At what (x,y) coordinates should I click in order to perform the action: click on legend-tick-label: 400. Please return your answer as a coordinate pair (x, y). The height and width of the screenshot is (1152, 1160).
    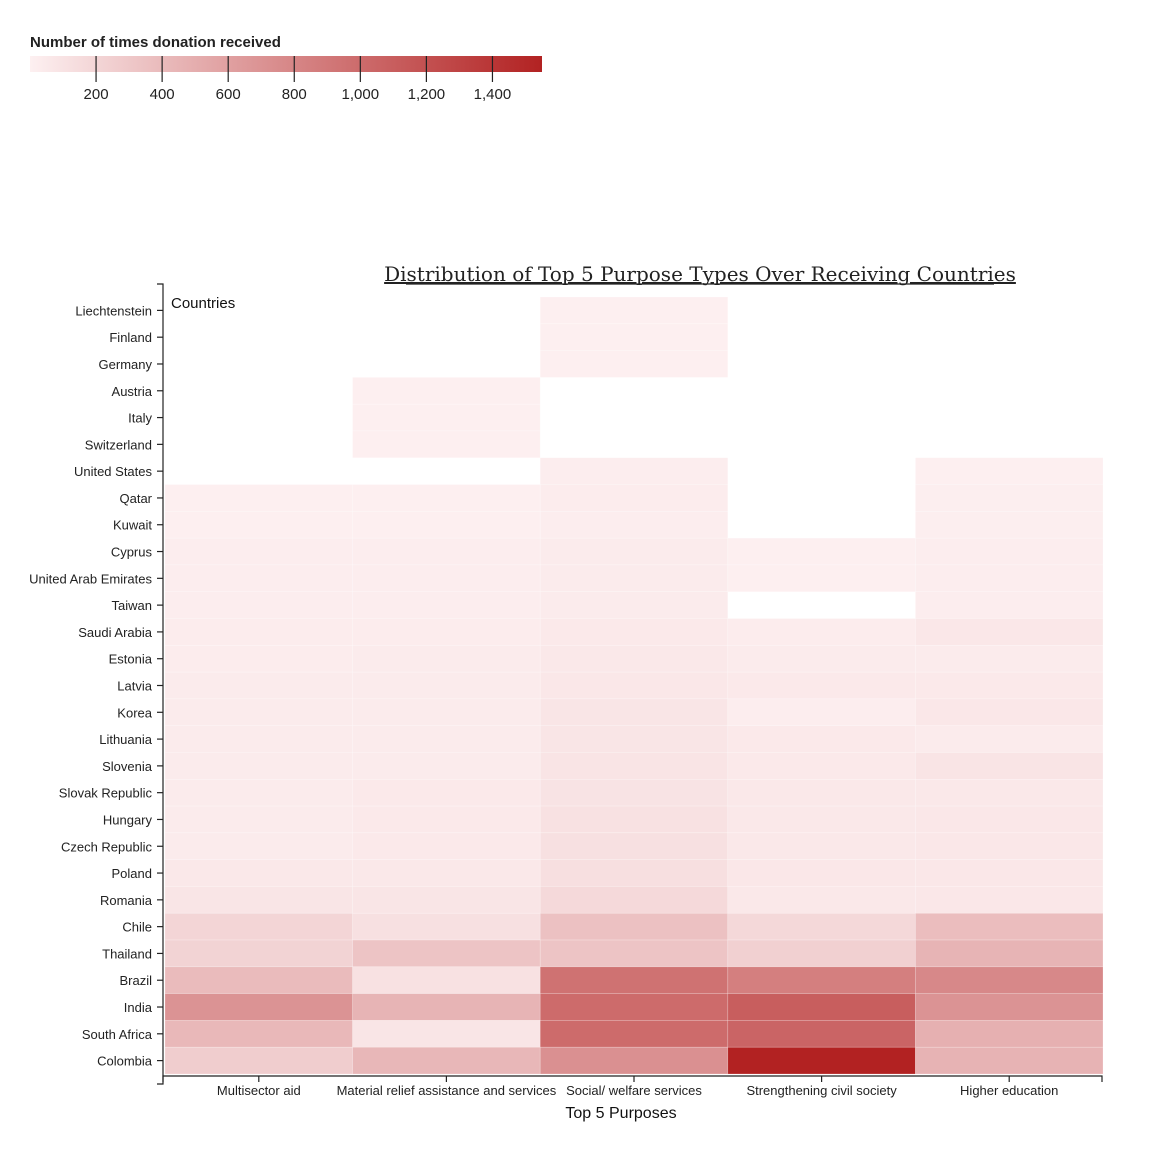
    Looking at the image, I should click on (162, 94).